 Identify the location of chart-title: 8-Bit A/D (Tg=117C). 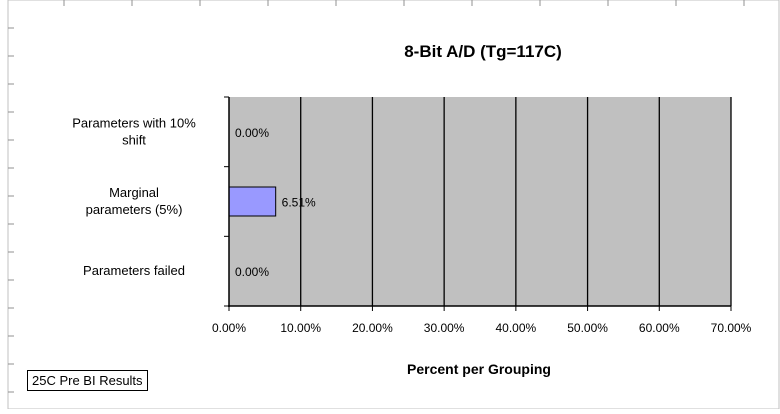
(483, 51).